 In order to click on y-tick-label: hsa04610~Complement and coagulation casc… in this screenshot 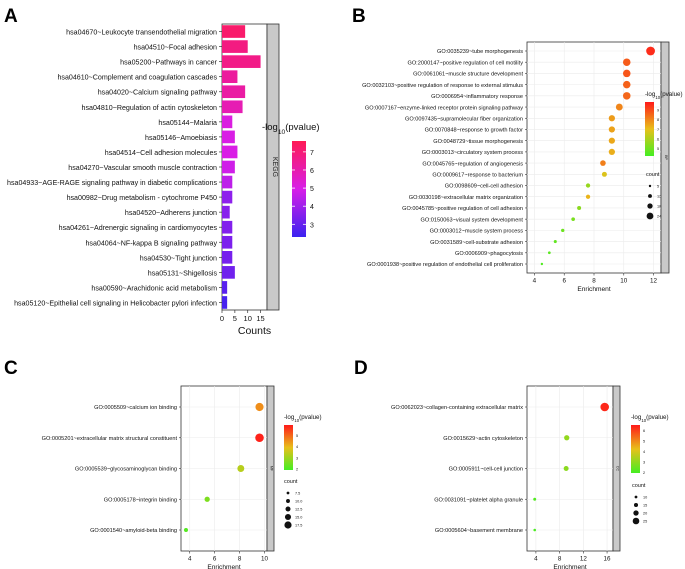, I will do `click(137, 78)`.